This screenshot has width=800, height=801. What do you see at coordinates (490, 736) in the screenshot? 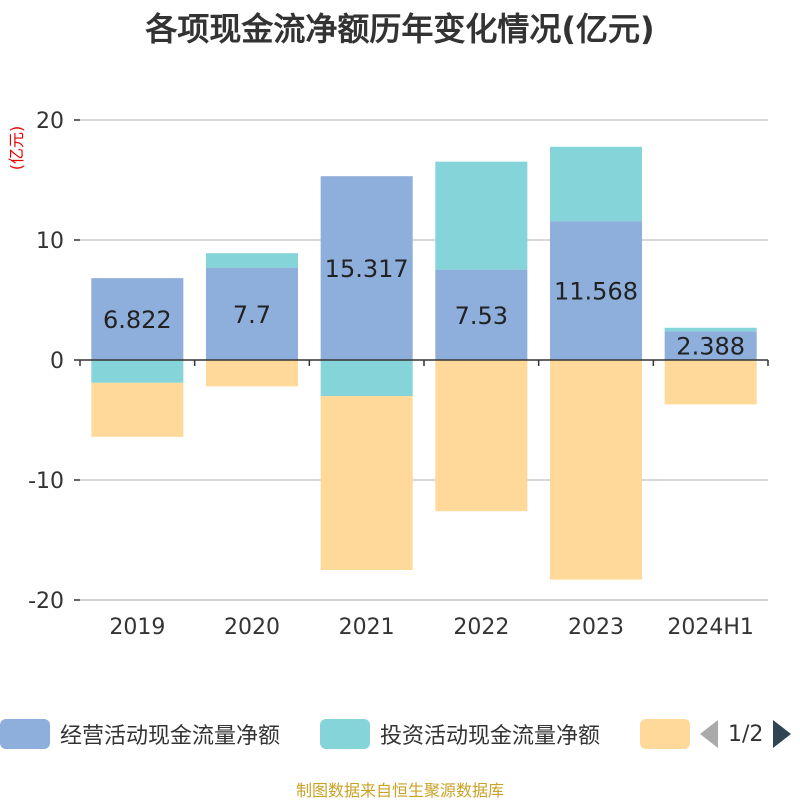
I see `legend-label-investing: 投资活动现金流量净额` at bounding box center [490, 736].